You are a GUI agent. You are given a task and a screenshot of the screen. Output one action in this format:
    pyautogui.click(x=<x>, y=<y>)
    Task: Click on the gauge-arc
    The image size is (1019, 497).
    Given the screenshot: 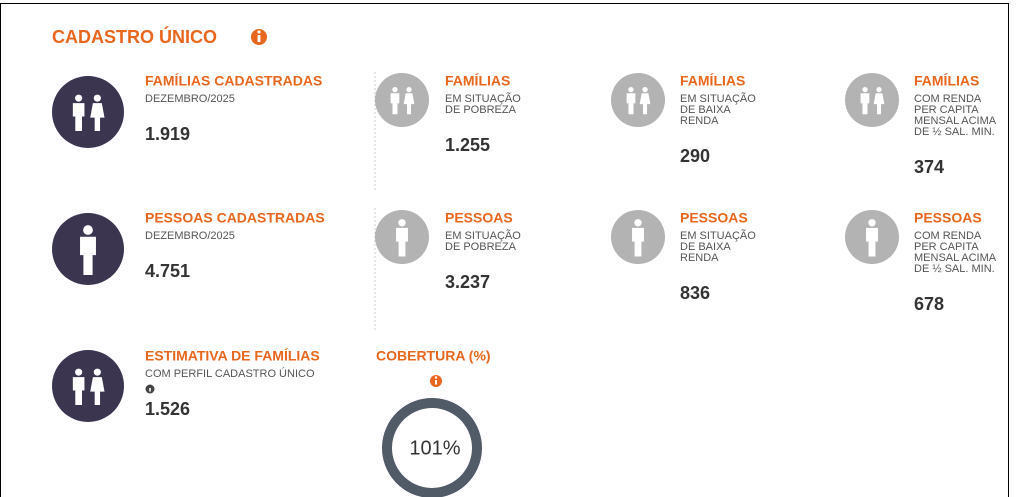 What is the action you would take?
    pyautogui.click(x=432, y=447)
    